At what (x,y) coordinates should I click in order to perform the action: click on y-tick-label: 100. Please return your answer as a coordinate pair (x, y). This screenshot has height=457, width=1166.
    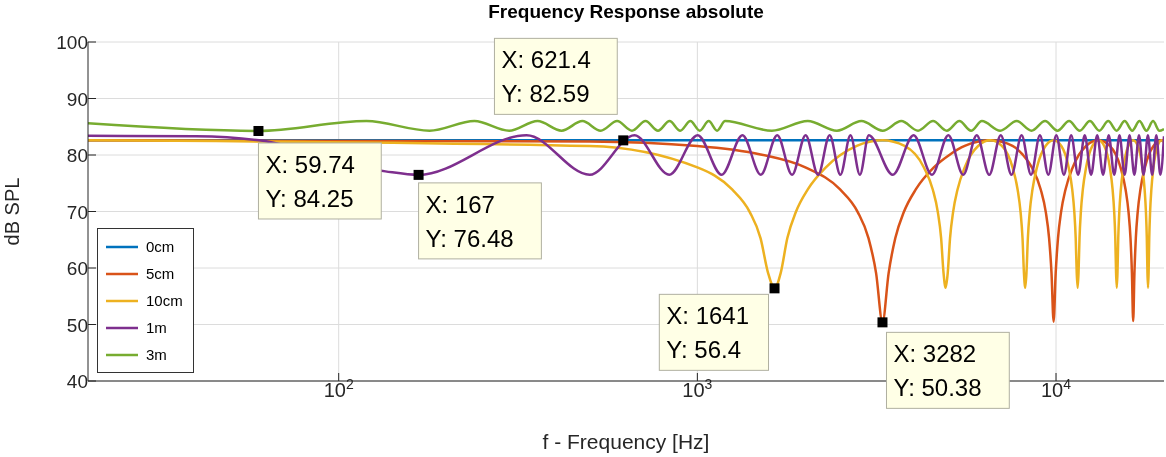
    Looking at the image, I should click on (72, 42).